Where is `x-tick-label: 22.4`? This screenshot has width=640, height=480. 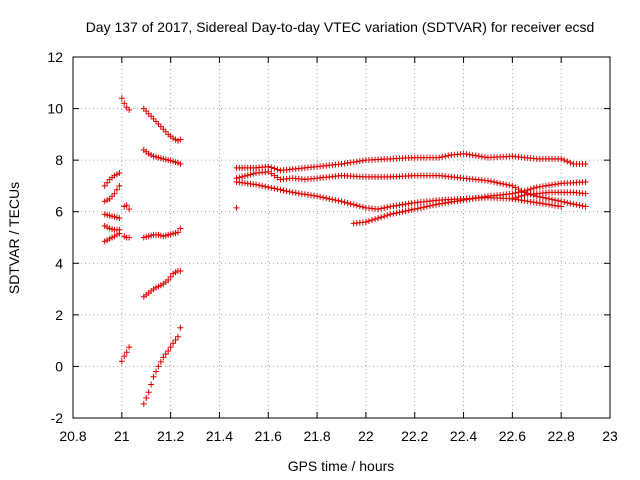 x-tick-label: 22.4 is located at coordinates (463, 436).